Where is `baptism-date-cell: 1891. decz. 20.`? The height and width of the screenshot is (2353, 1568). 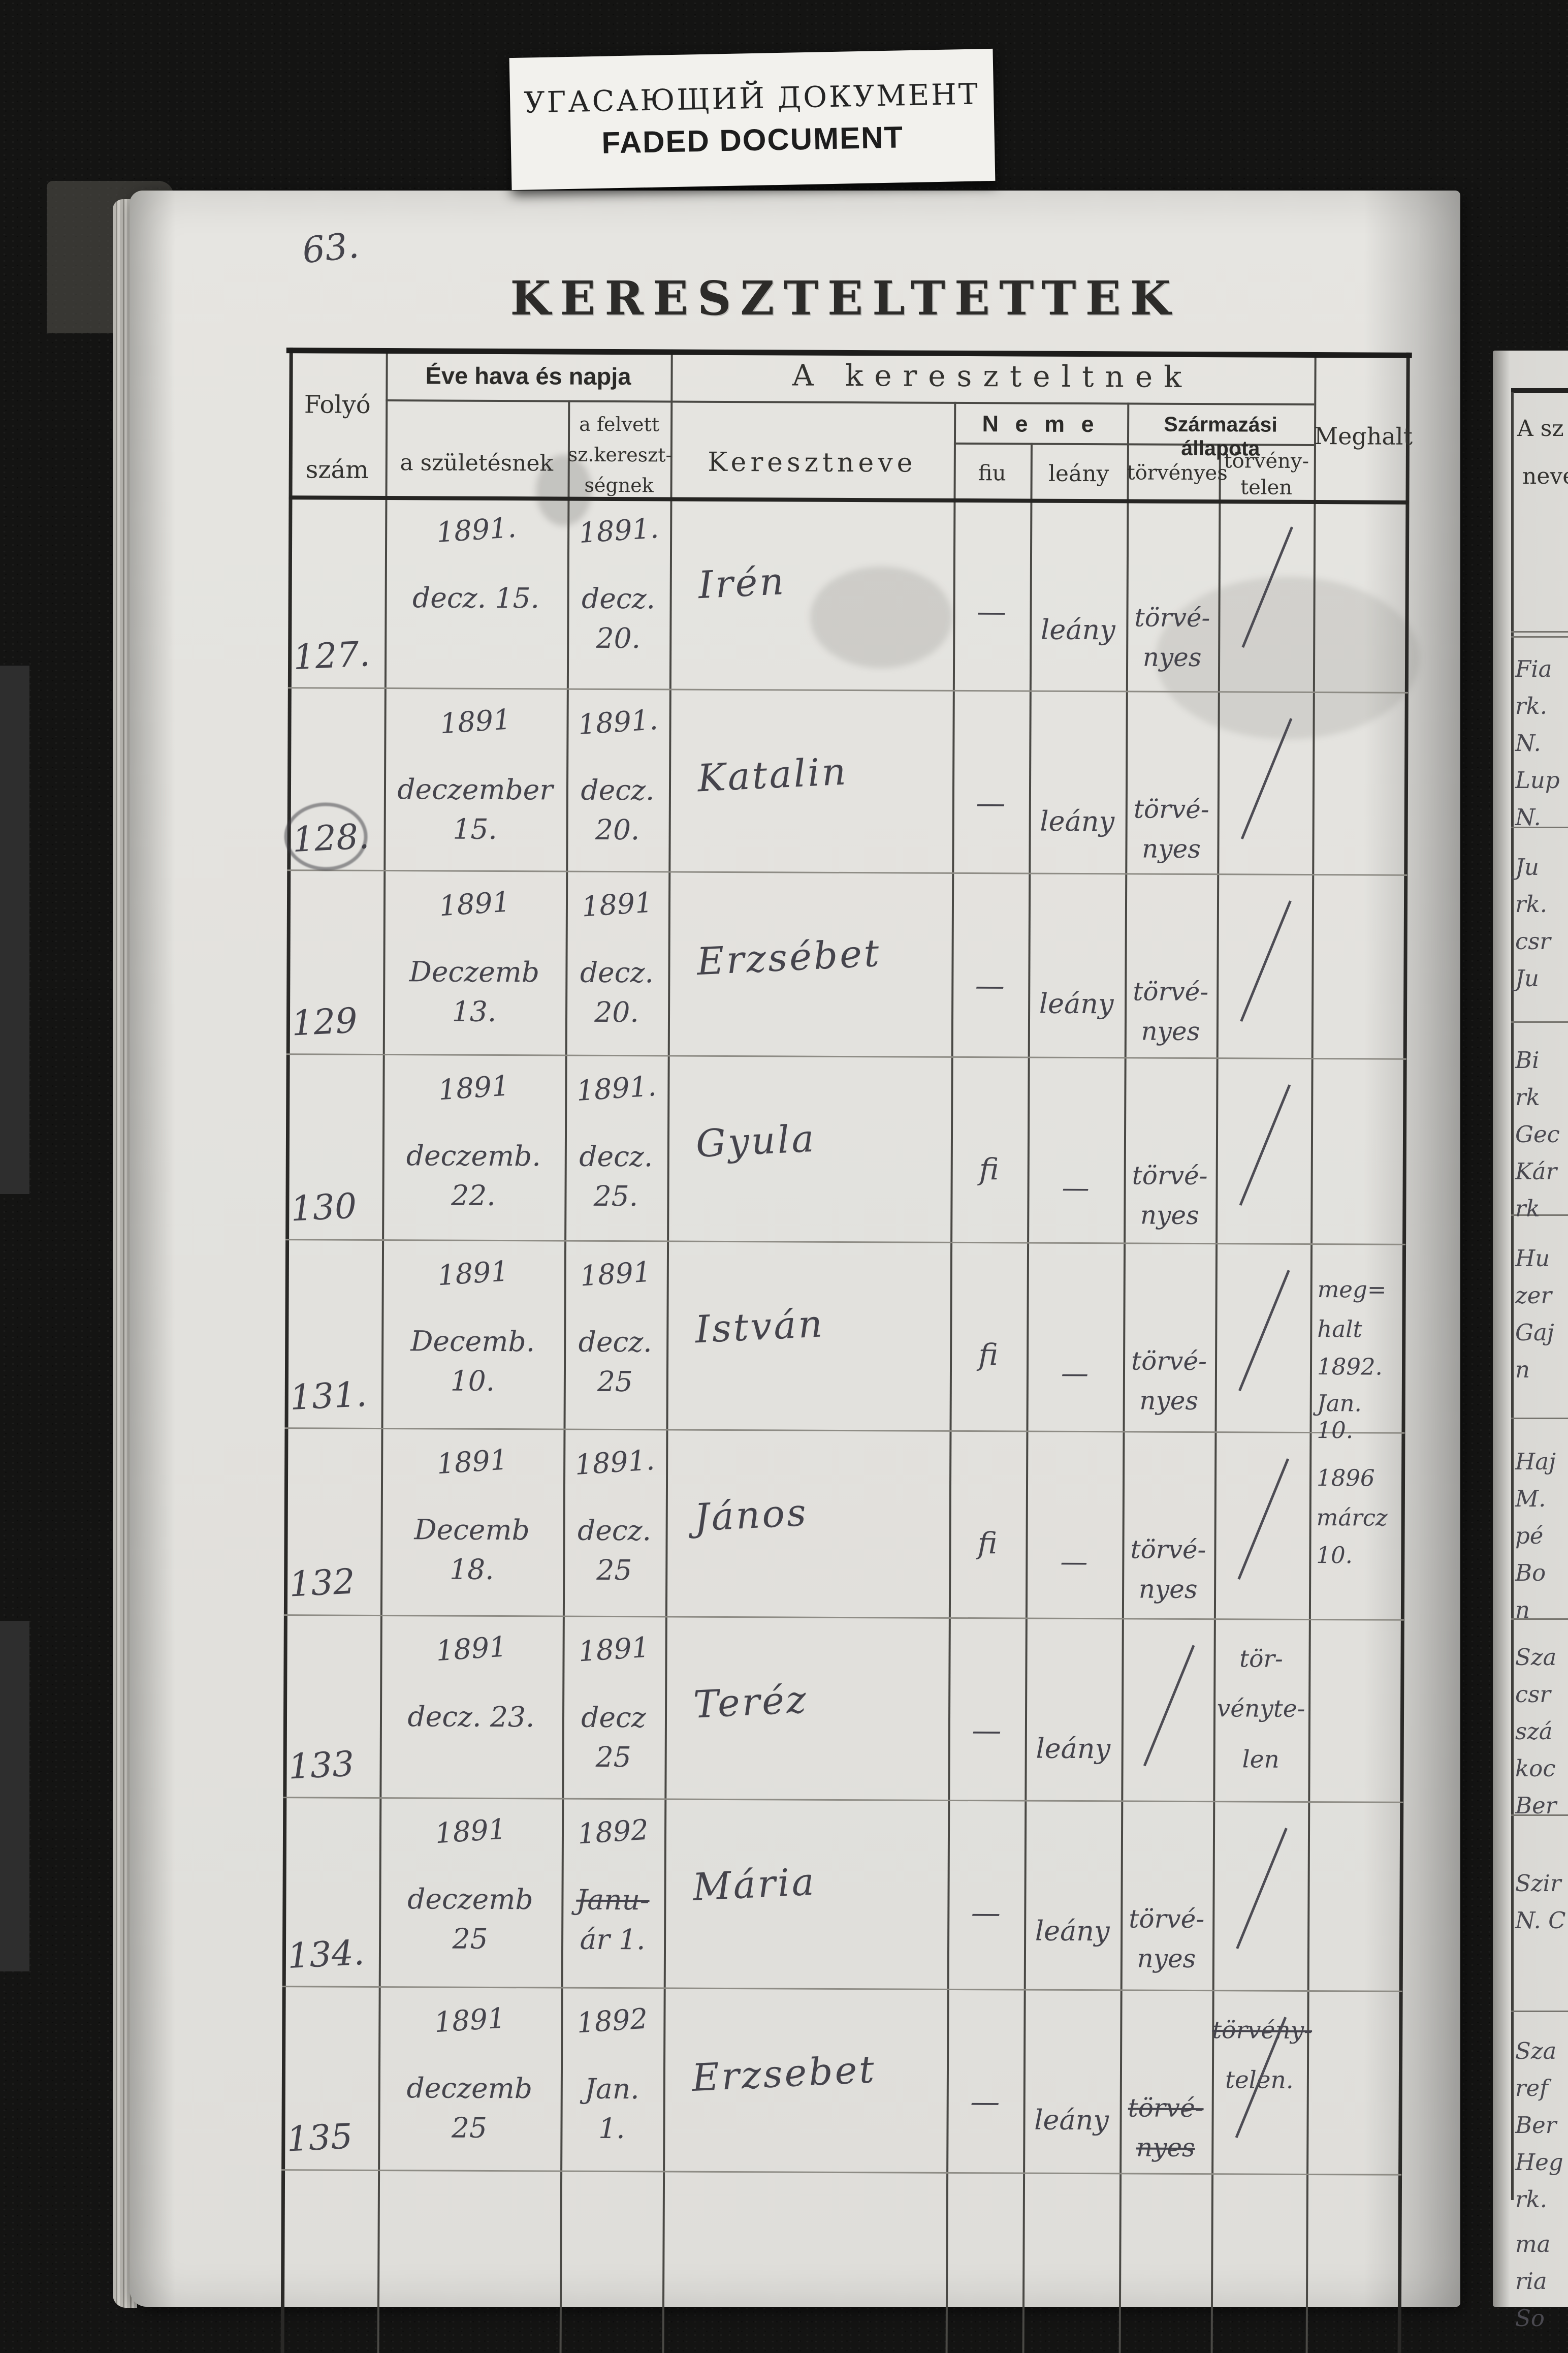 baptism-date-cell: 1891. decz. 20. is located at coordinates (618, 593).